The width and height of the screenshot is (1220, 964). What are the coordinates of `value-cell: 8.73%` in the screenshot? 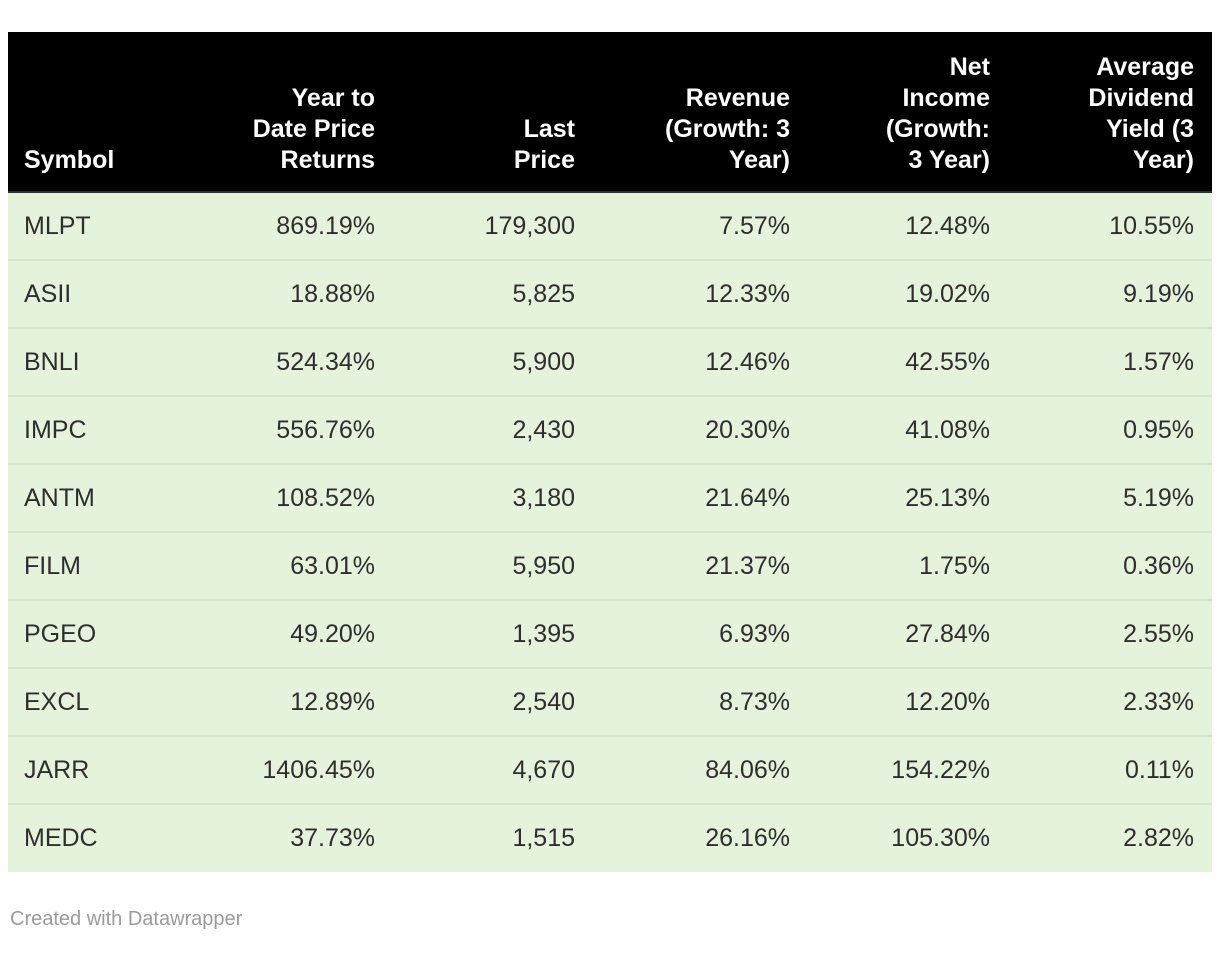 It's located at (700, 701).